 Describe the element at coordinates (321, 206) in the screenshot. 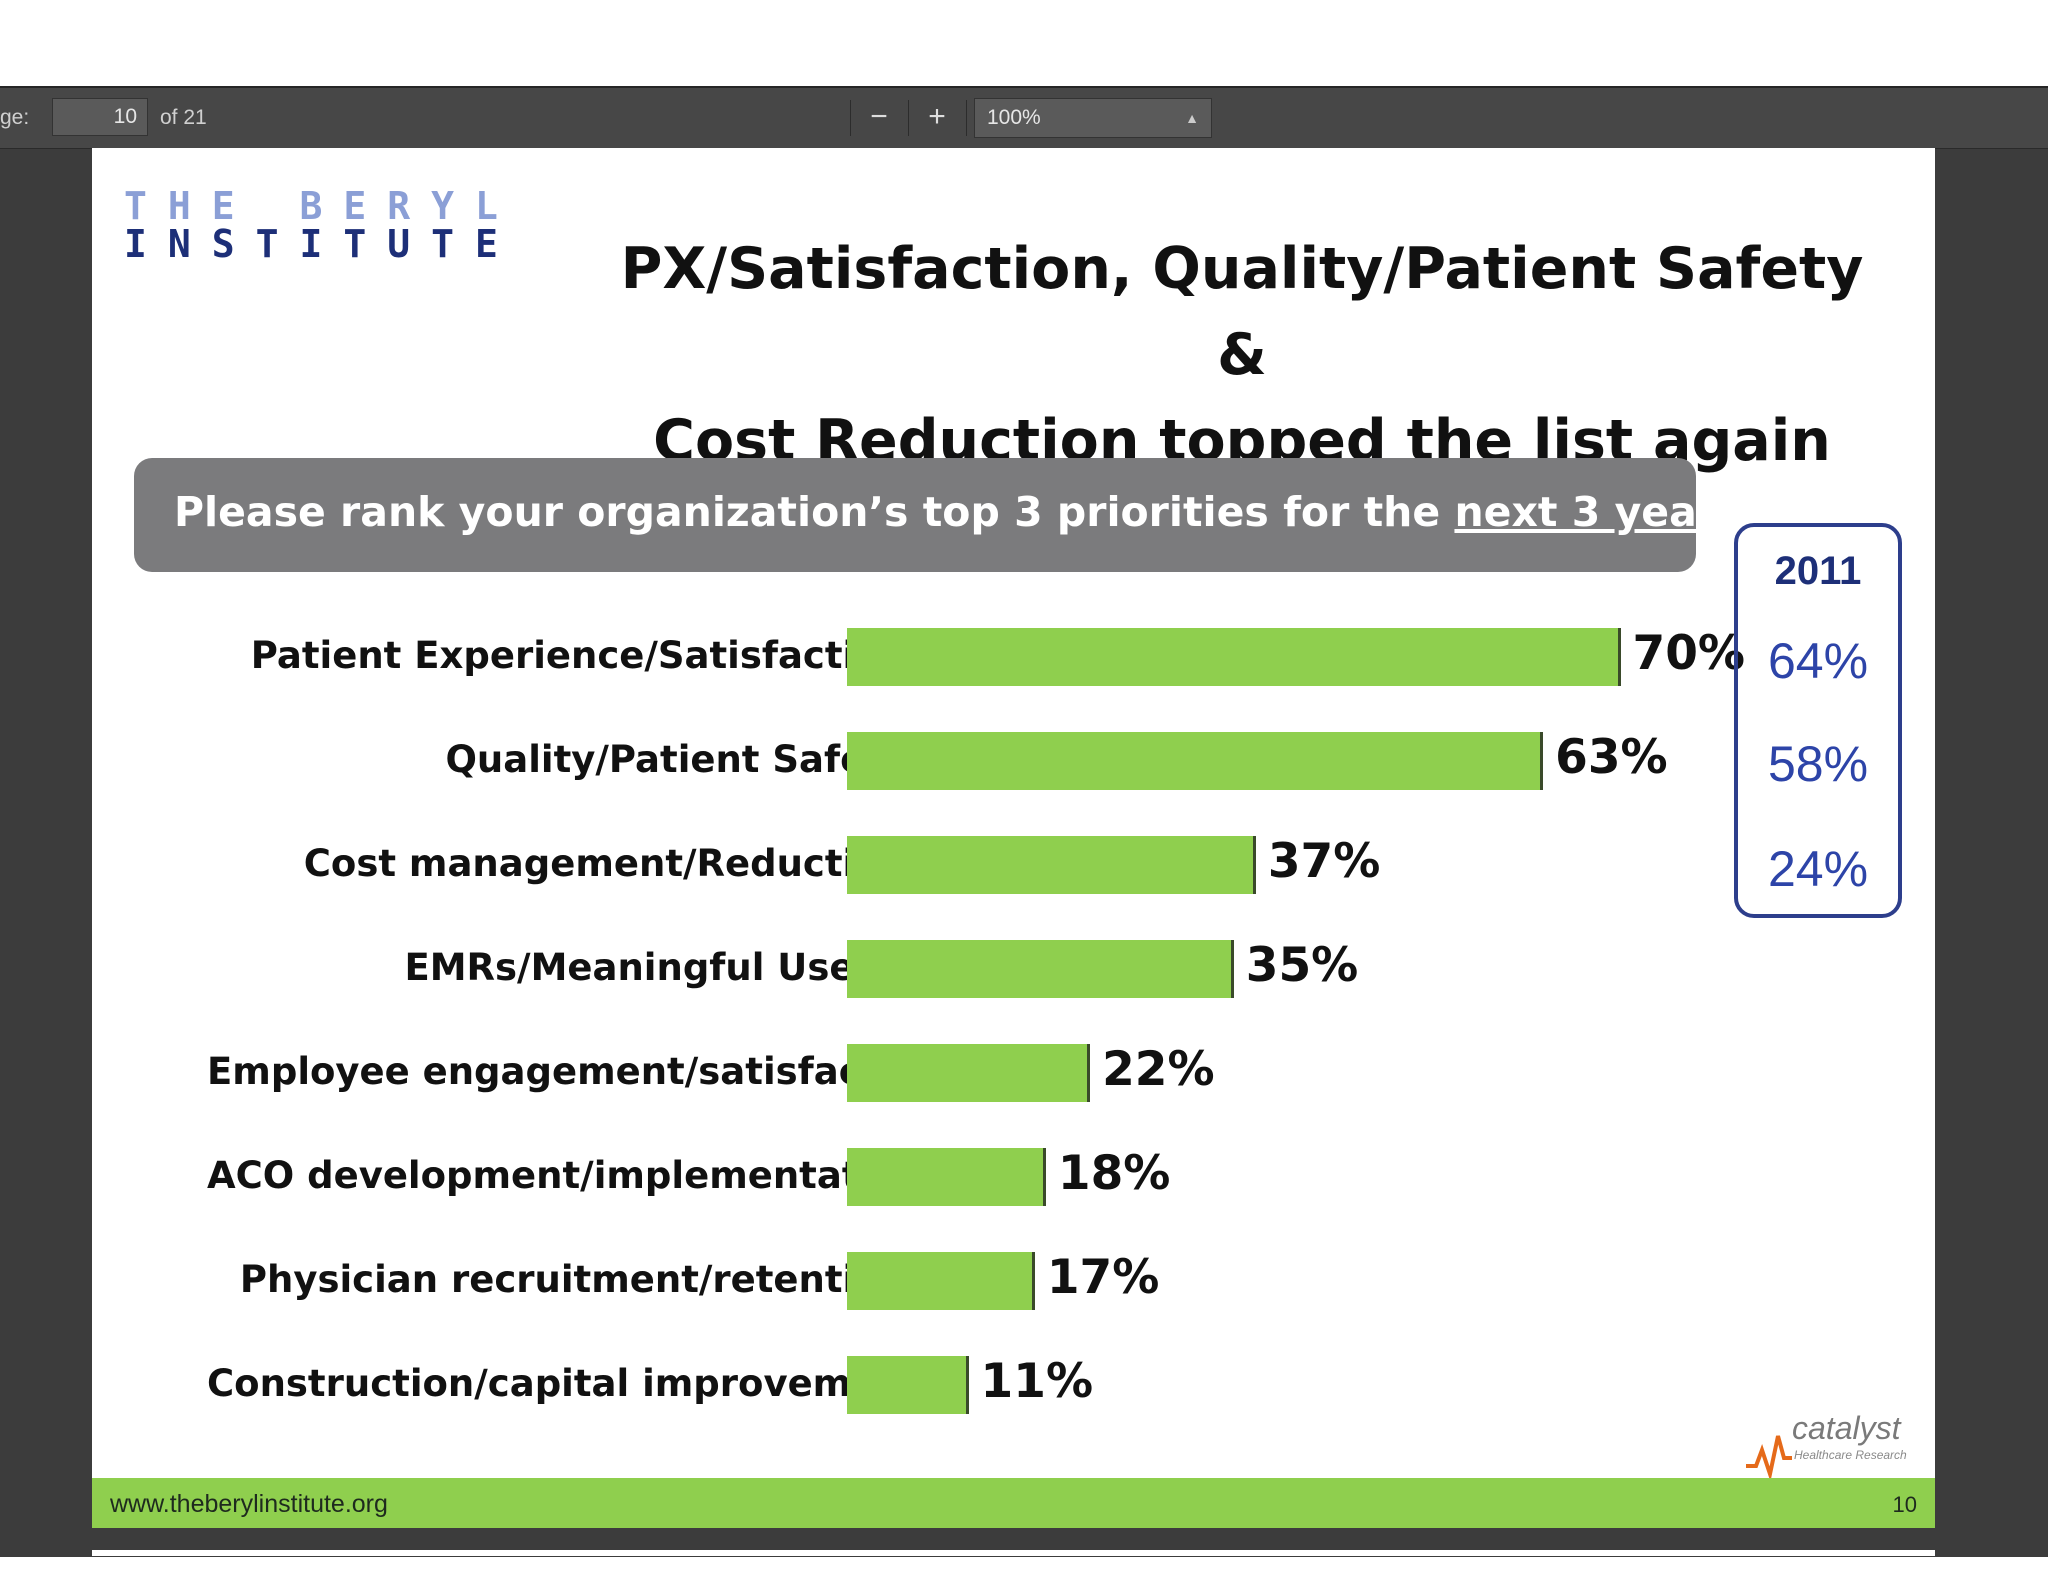

I see `logo-line-1: THE BERYL` at that location.